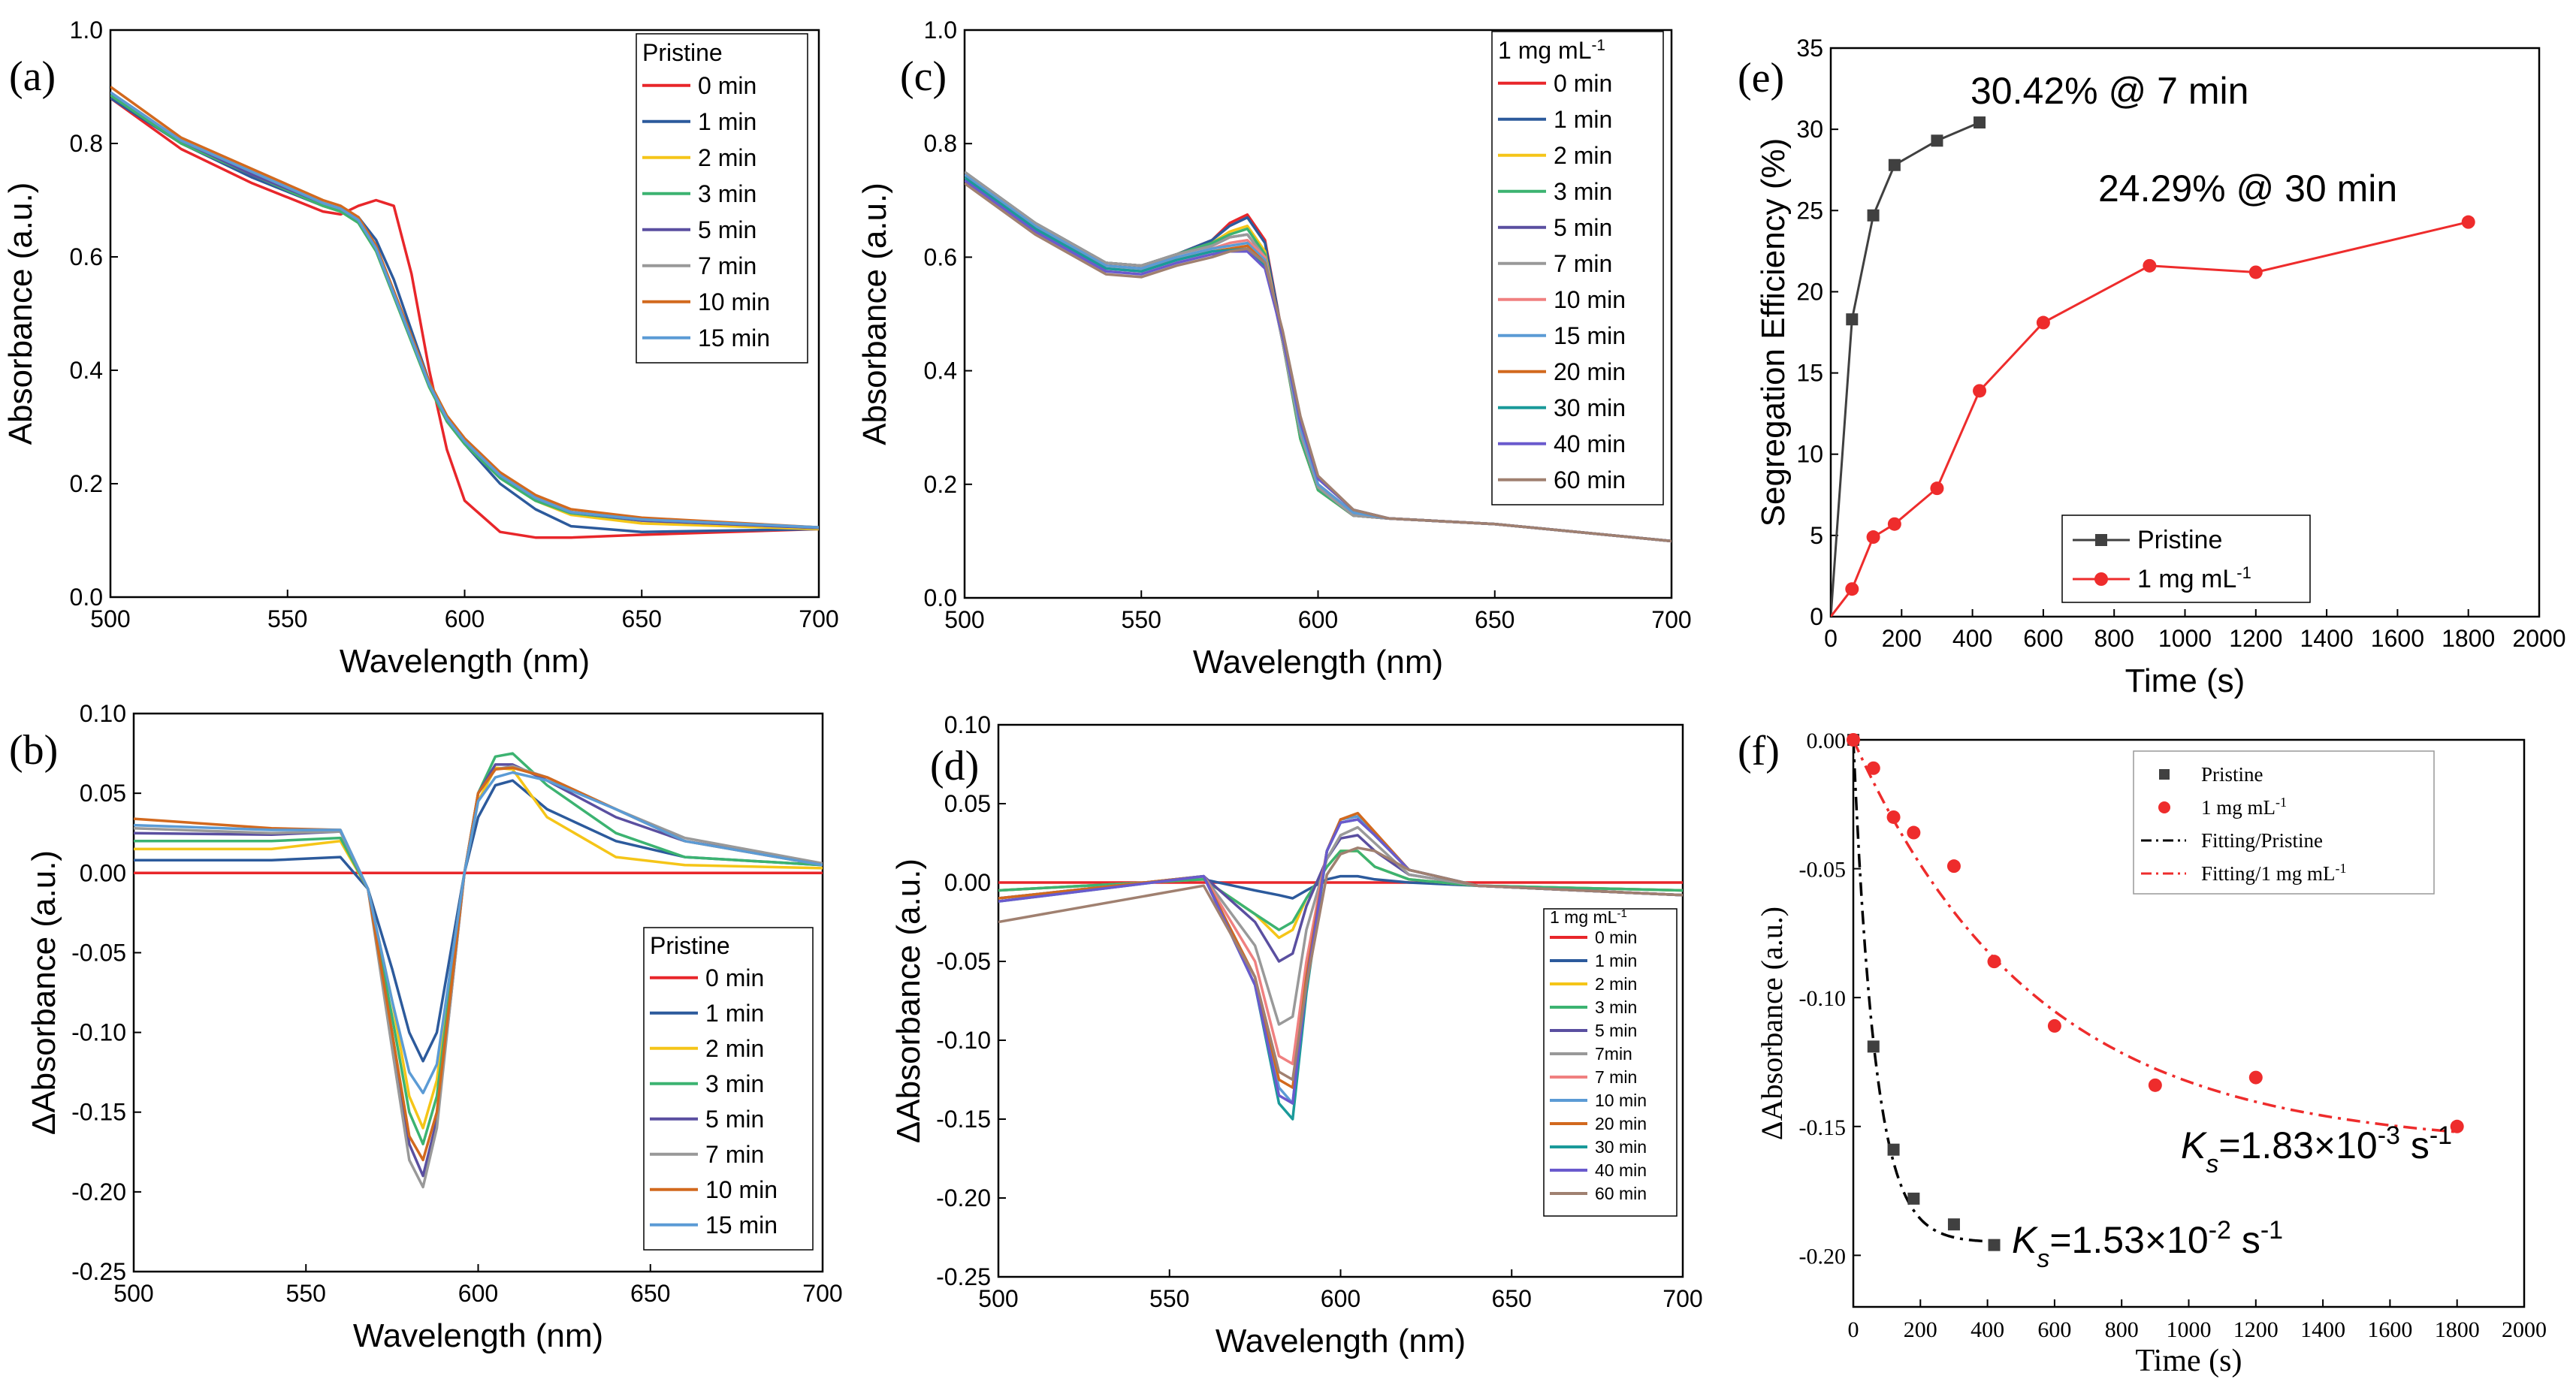 This screenshot has height=1379, width=2576. Describe the element at coordinates (1590, 479) in the screenshot. I see `legend-entry: 60 min` at that location.